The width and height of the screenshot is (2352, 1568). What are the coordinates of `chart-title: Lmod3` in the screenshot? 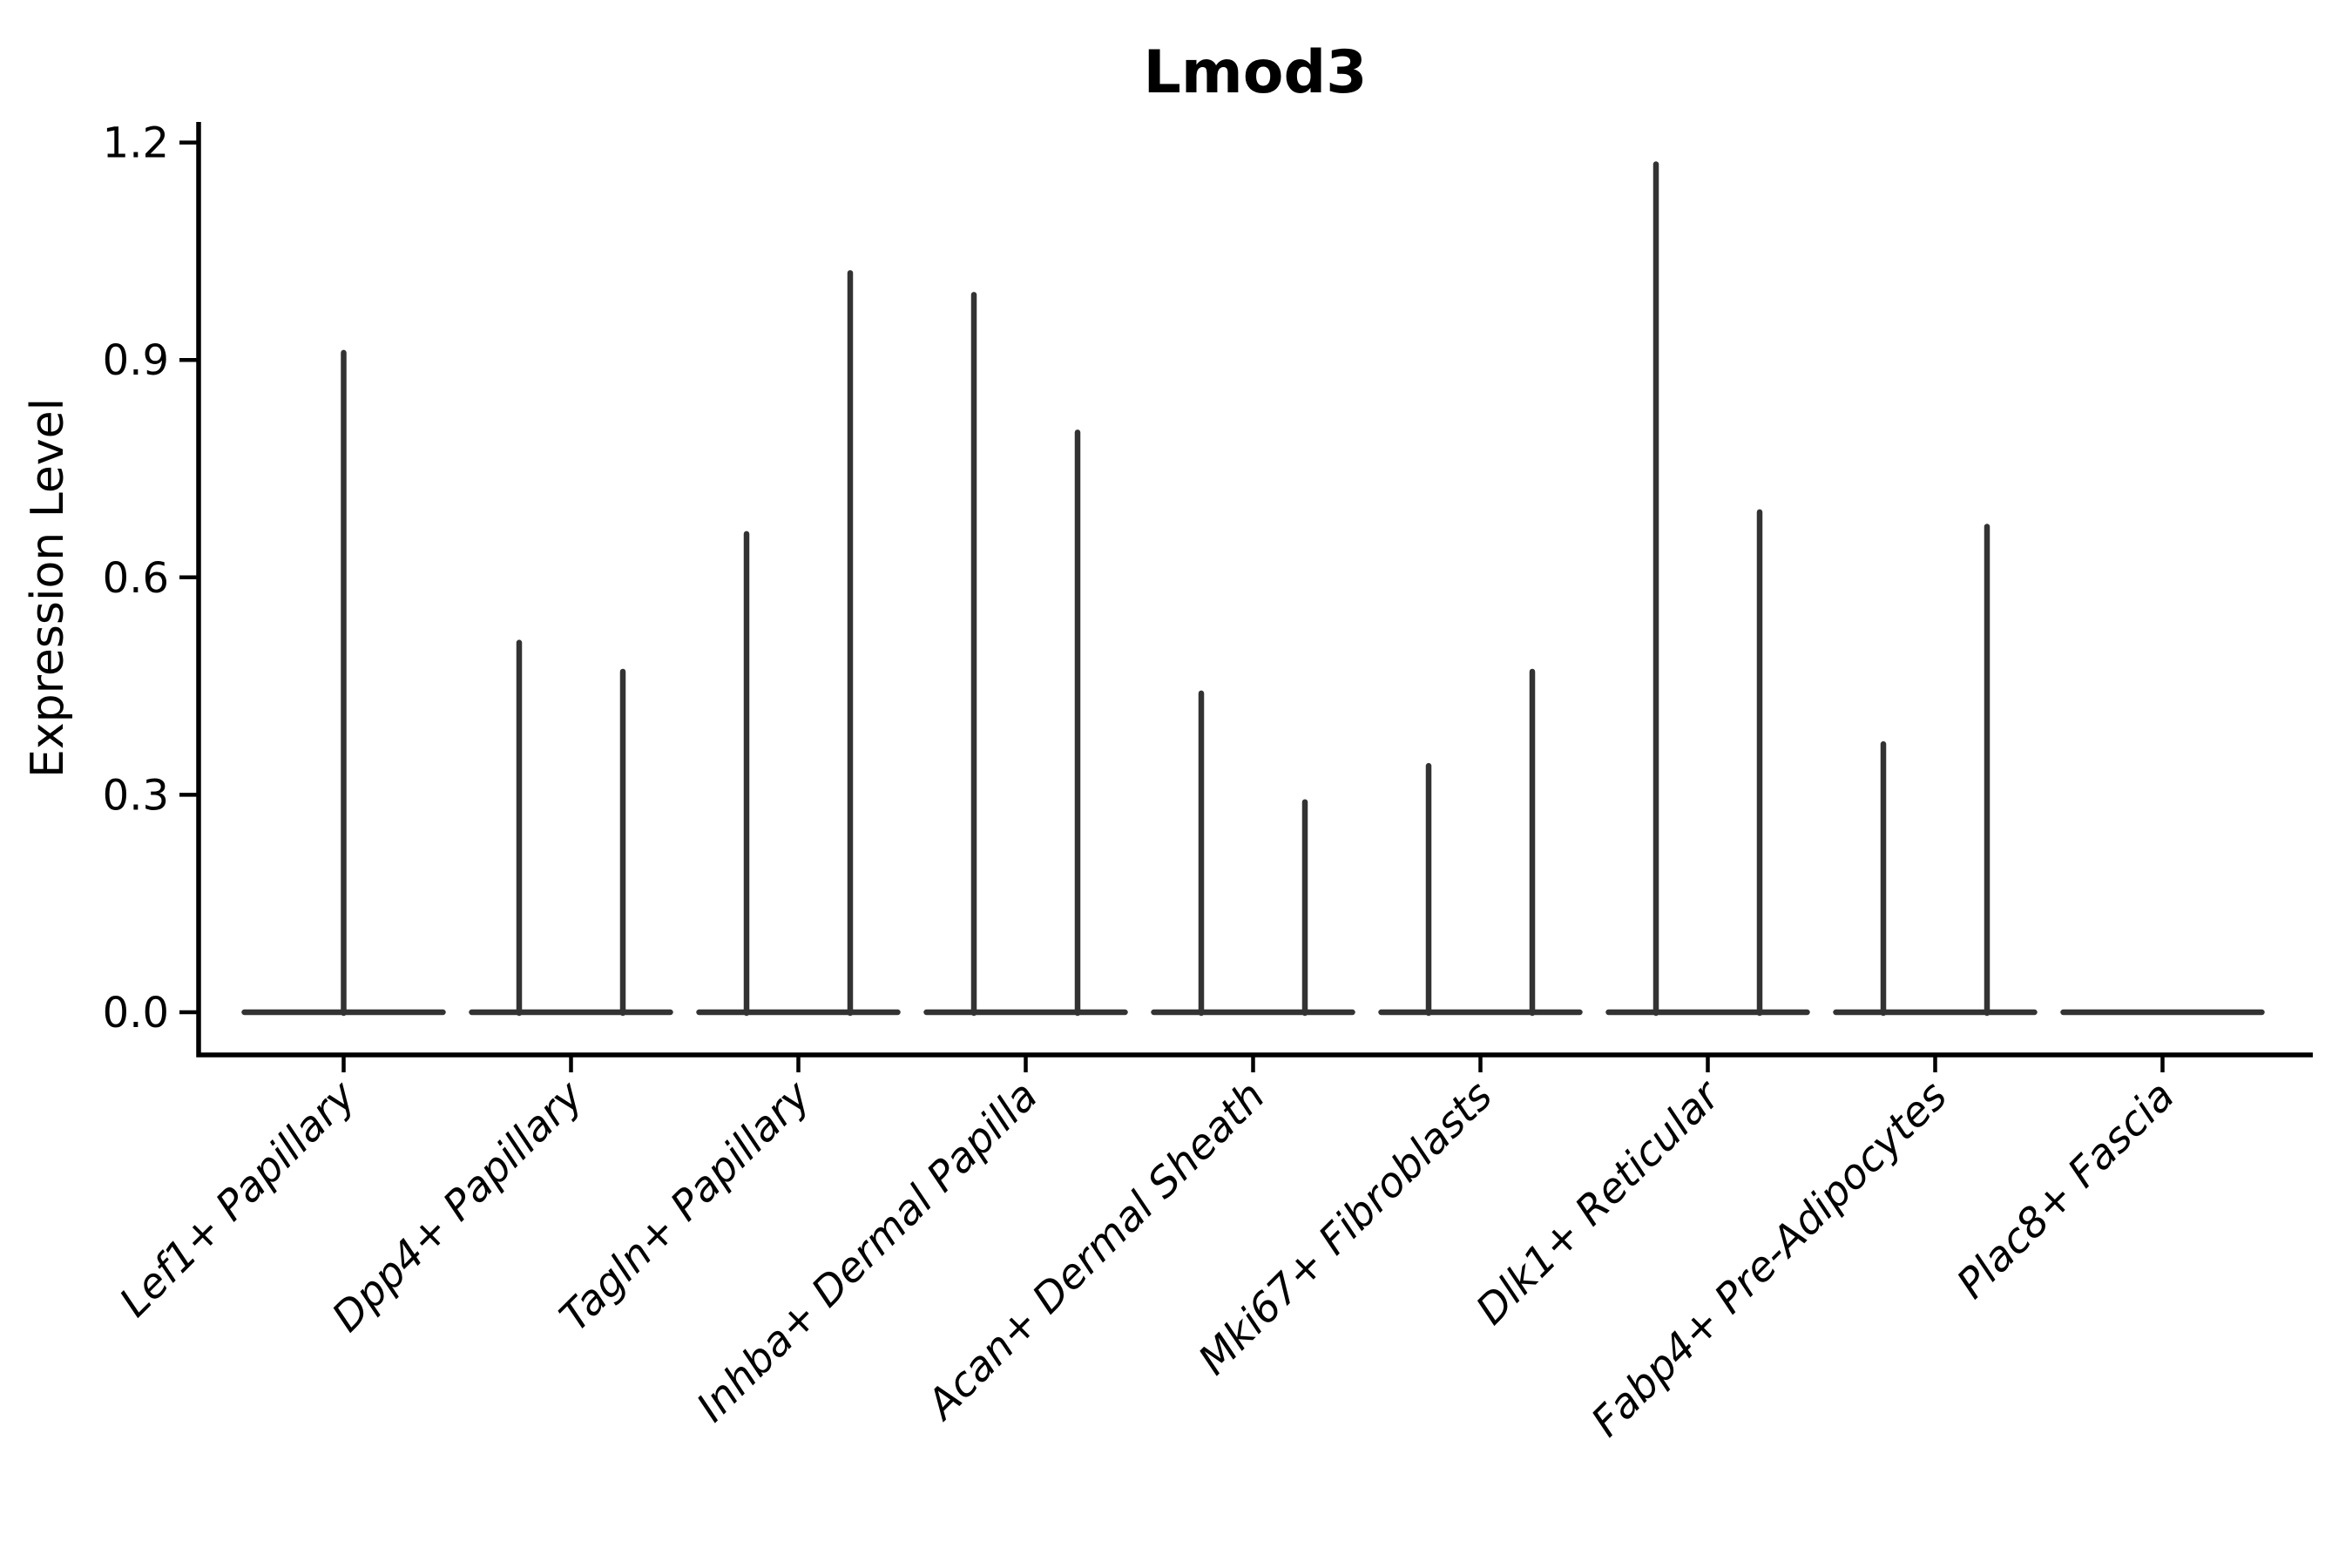 It's located at (1256, 72).